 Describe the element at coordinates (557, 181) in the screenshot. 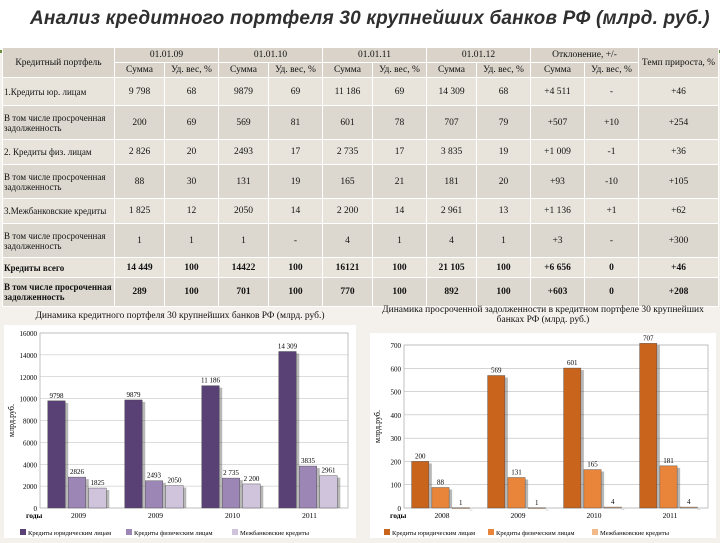

I see `table-cell: +93` at that location.